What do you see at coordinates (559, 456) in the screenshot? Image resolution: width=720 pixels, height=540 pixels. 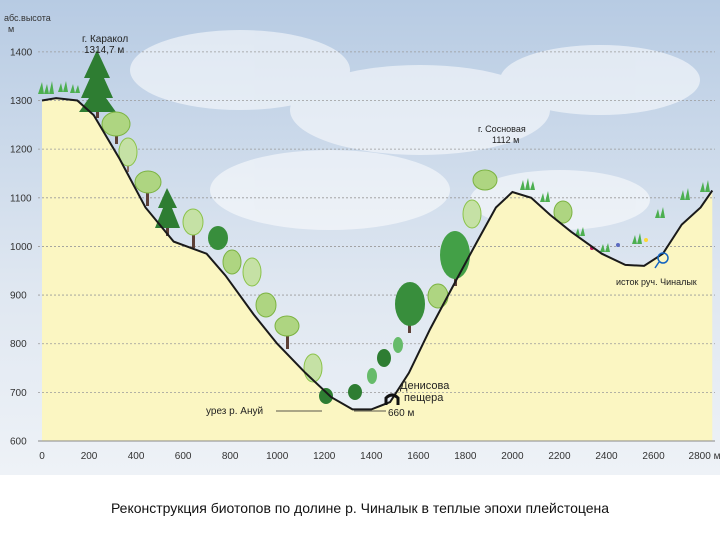 I see `x-tick-label: 2200` at bounding box center [559, 456].